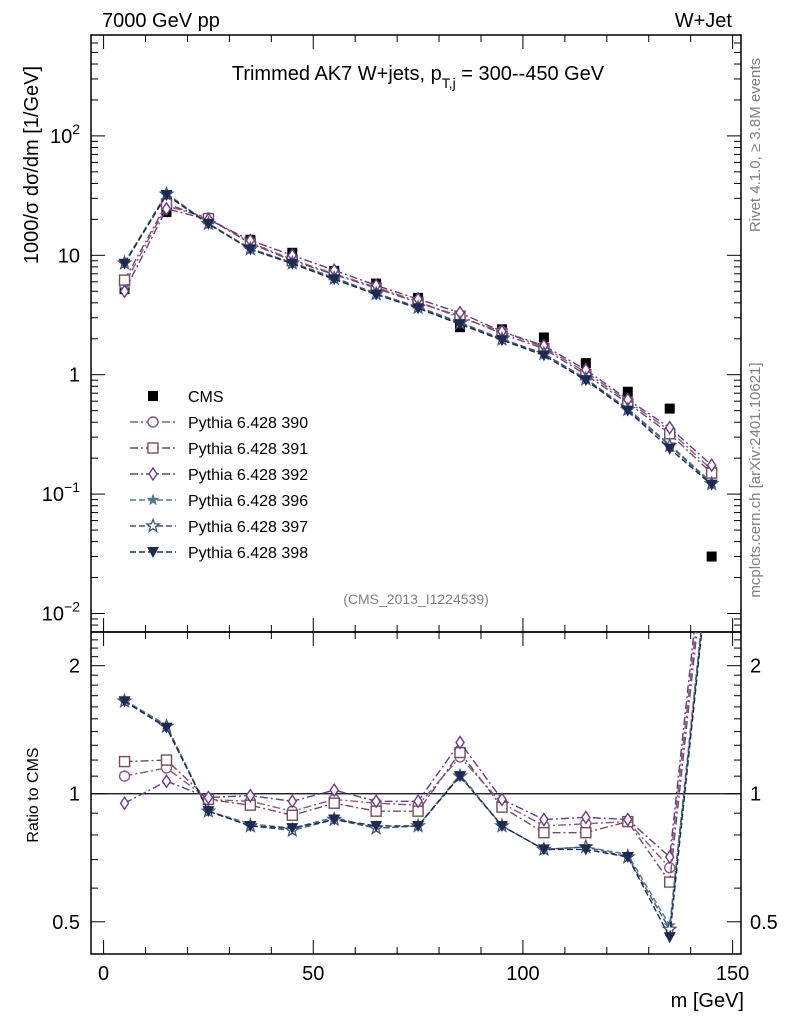 The image size is (786, 1024). I want to click on legend-item-cms: CMS, so click(186, 397).